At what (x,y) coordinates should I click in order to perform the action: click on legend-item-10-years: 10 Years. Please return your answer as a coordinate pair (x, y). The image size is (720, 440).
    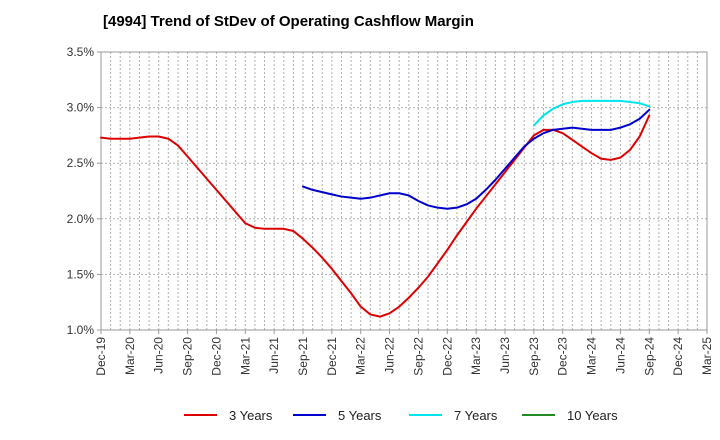
    Looking at the image, I should click on (570, 415).